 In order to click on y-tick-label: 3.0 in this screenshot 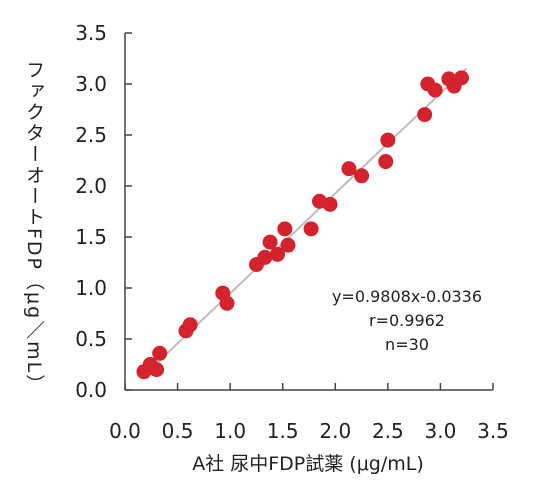, I will do `click(91, 84)`.